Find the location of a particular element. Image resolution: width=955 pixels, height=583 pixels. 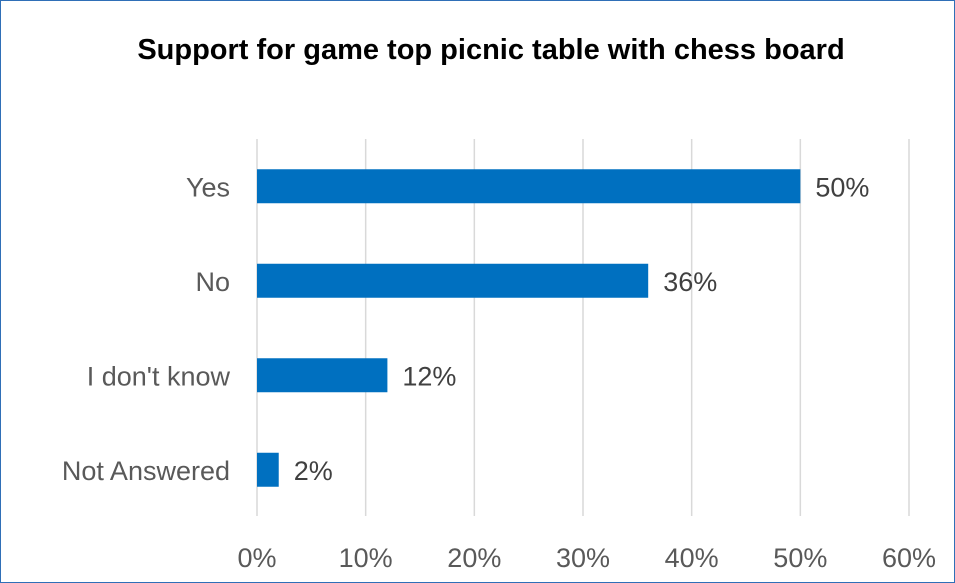

x-tick-label: 60% is located at coordinates (909, 558).